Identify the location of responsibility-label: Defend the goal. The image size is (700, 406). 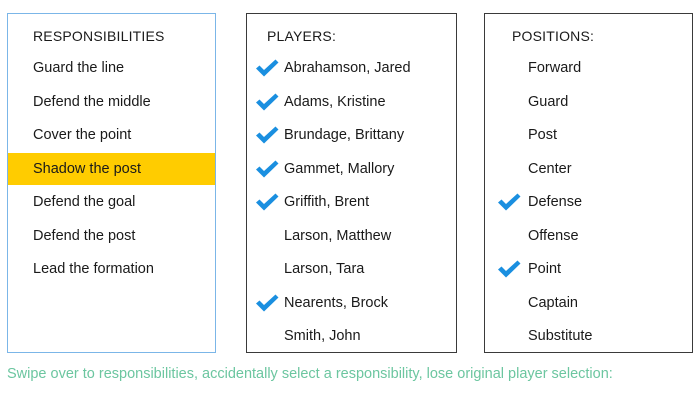
(84, 202).